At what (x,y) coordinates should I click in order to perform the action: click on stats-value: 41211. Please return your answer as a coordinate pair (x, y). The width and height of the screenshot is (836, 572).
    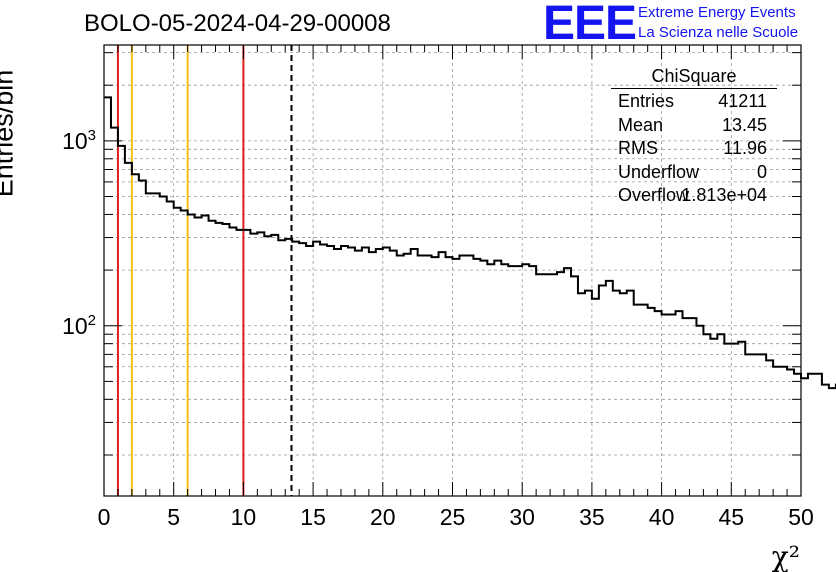
    Looking at the image, I should click on (742, 101).